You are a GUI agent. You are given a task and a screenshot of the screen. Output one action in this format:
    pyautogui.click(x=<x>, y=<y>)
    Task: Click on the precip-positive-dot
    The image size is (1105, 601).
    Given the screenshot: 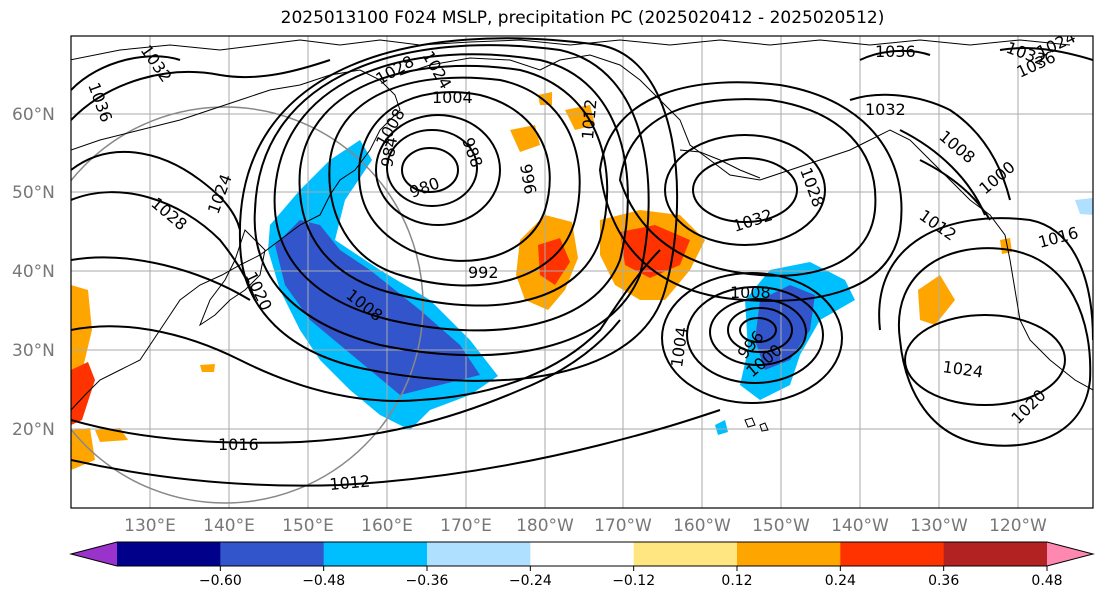 What is the action you would take?
    pyautogui.click(x=207, y=368)
    